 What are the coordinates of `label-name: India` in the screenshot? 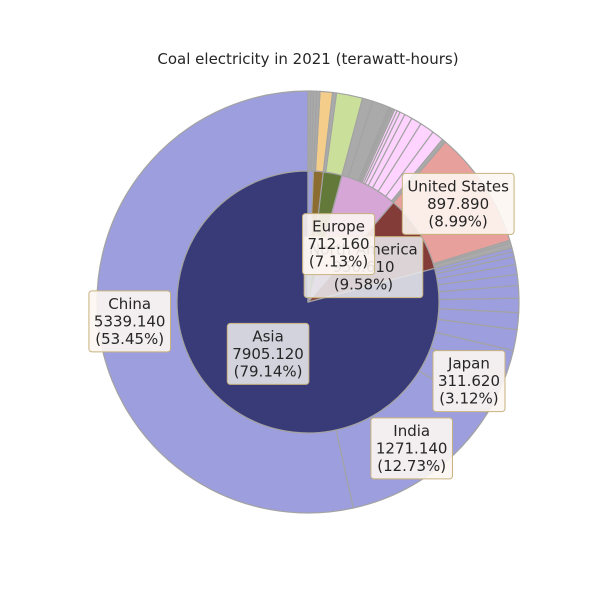 It's located at (411, 431).